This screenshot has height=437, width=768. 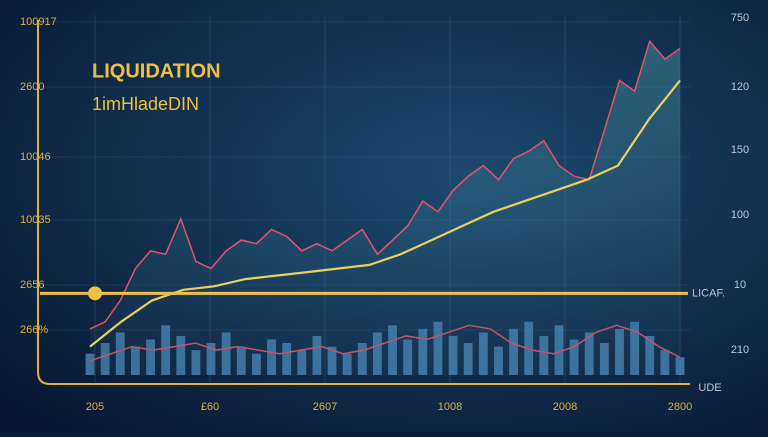 What do you see at coordinates (740, 87) in the screenshot?
I see `right-axis-label: 120` at bounding box center [740, 87].